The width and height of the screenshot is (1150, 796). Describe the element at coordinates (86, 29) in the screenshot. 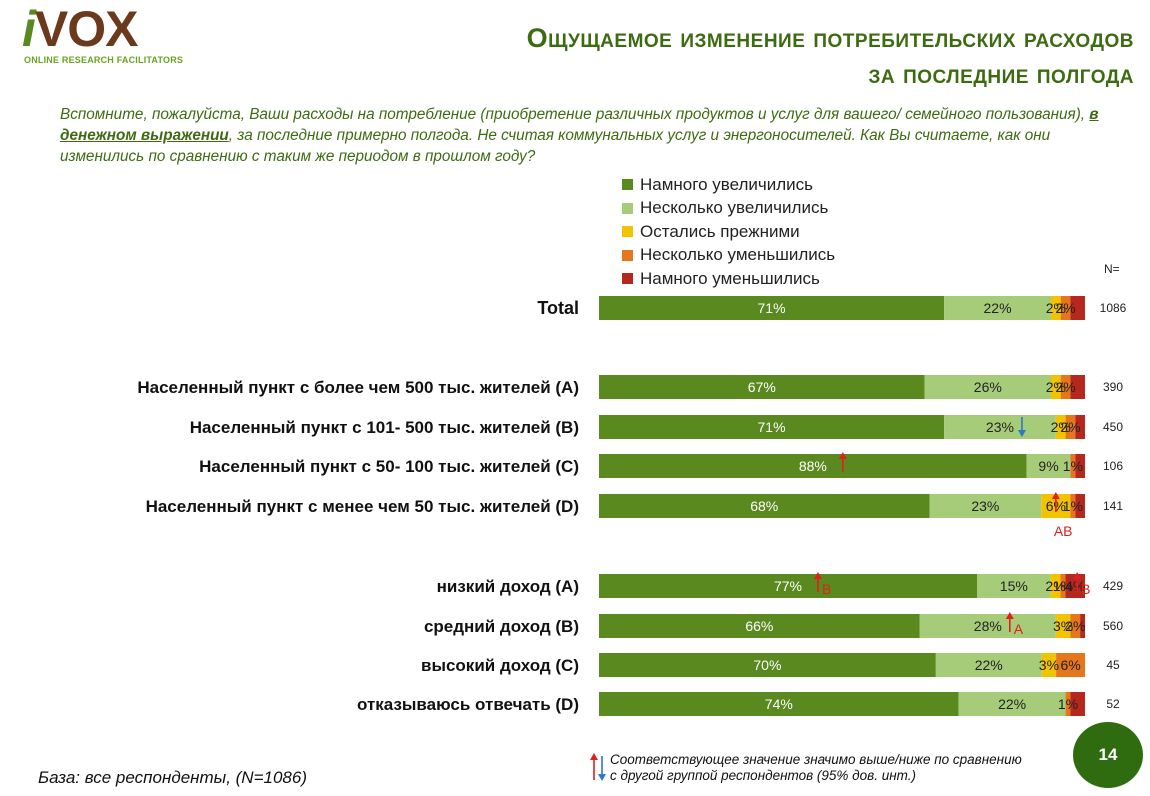

I see `logo-vox: VOX` at that location.